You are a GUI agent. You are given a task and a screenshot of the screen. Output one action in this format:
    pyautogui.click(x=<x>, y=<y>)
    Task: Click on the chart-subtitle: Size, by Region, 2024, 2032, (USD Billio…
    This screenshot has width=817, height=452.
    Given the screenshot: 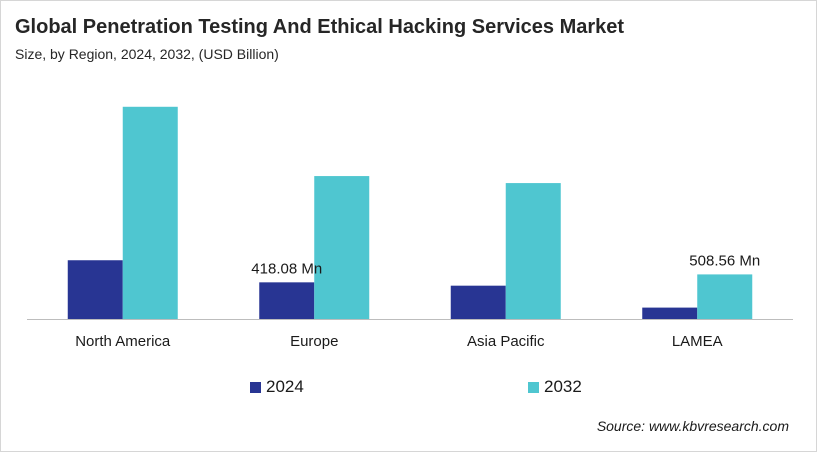 What is the action you would take?
    pyautogui.click(x=147, y=54)
    